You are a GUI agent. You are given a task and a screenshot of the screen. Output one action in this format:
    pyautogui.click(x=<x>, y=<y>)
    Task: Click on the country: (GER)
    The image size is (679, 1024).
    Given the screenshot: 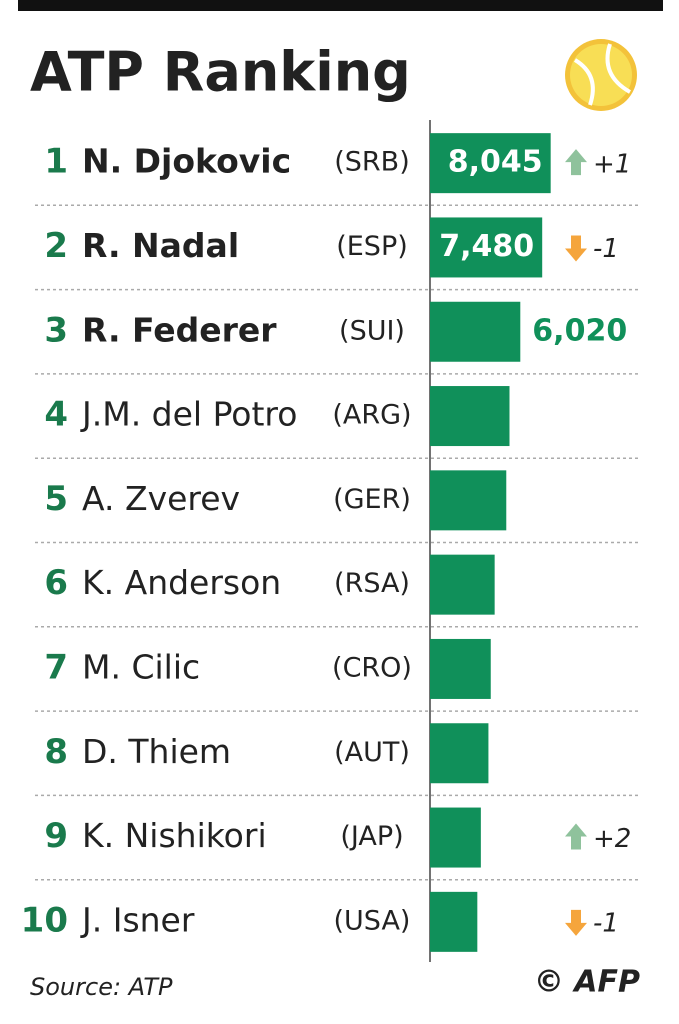 What is the action you would take?
    pyautogui.click(x=372, y=499)
    